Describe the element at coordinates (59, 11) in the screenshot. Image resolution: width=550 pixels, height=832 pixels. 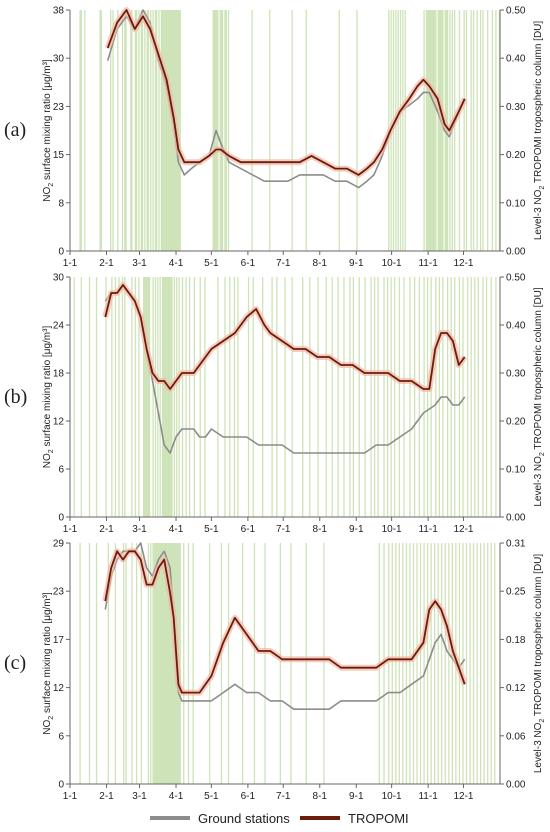
I see `y-left-tick-label: 38` at that location.